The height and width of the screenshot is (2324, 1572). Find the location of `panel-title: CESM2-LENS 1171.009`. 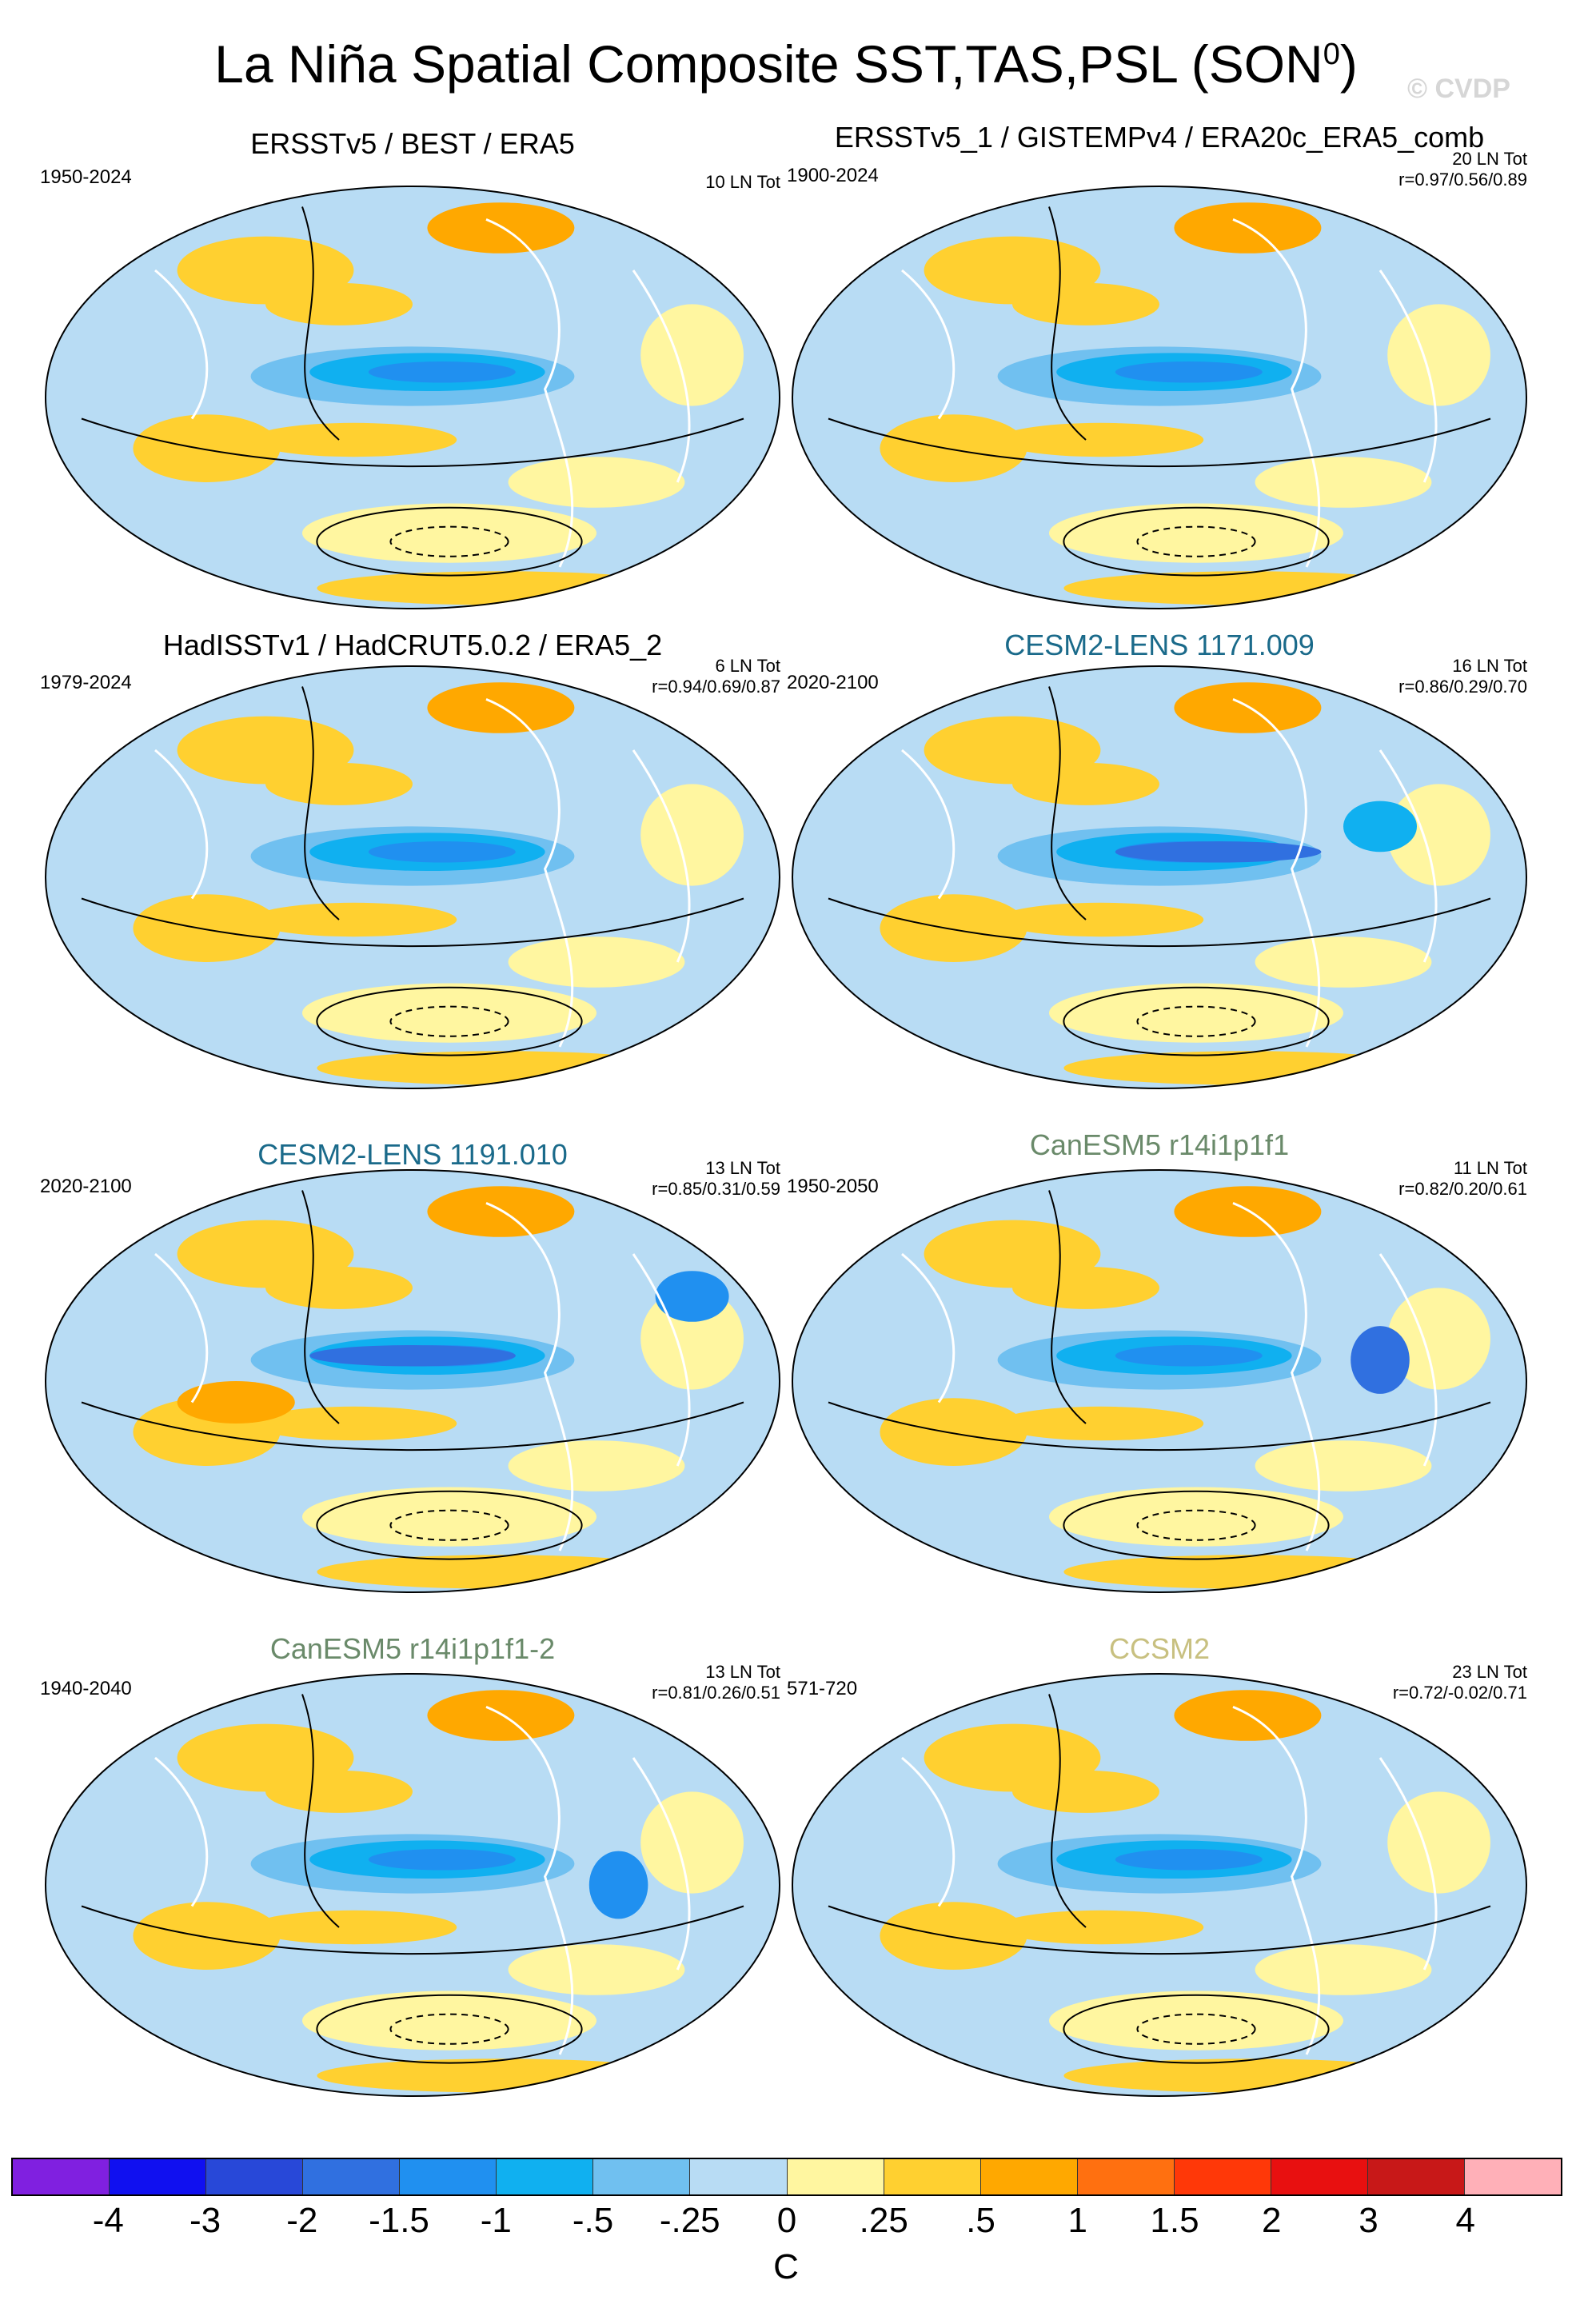

panel-title: CESM2-LENS 1171.009 is located at coordinates (1159, 645).